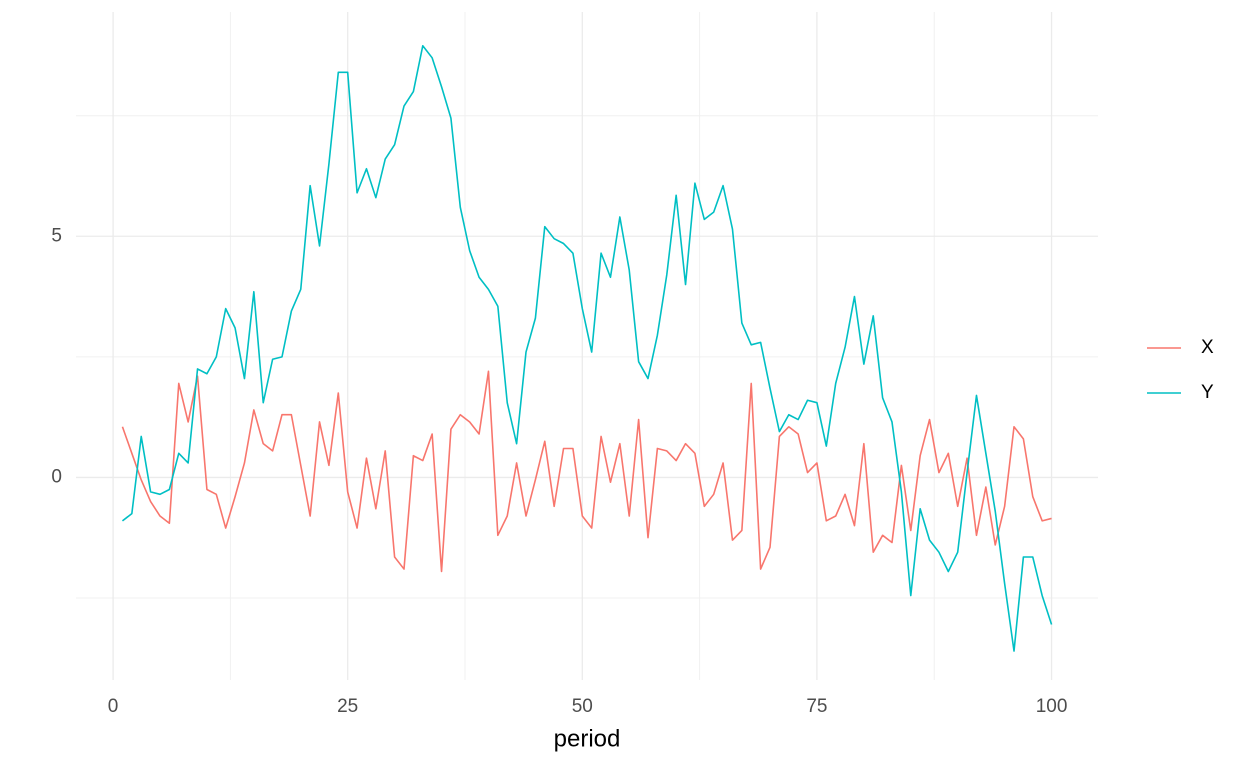 The height and width of the screenshot is (768, 1248). Describe the element at coordinates (582, 706) in the screenshot. I see `x-tick-label: 50` at that location.